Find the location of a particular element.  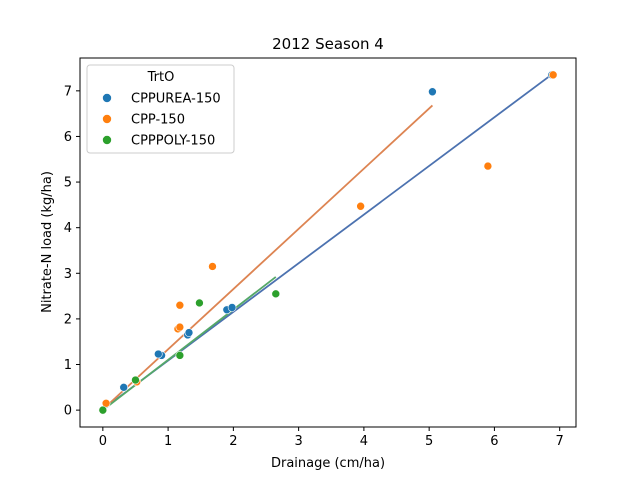

y-tick-label: 3 is located at coordinates (68, 274).